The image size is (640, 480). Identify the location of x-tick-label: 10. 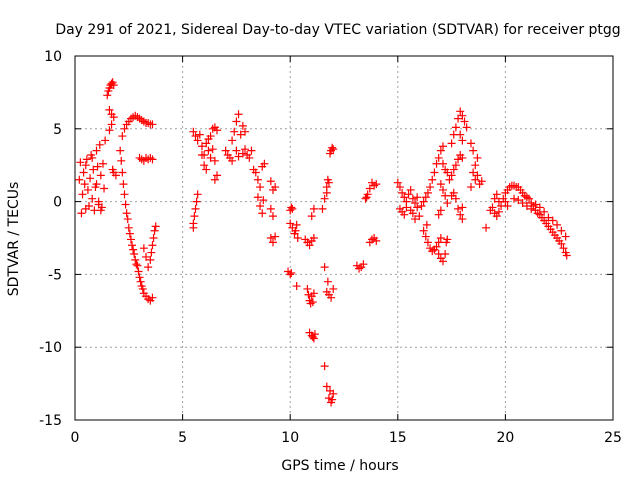
(290, 438).